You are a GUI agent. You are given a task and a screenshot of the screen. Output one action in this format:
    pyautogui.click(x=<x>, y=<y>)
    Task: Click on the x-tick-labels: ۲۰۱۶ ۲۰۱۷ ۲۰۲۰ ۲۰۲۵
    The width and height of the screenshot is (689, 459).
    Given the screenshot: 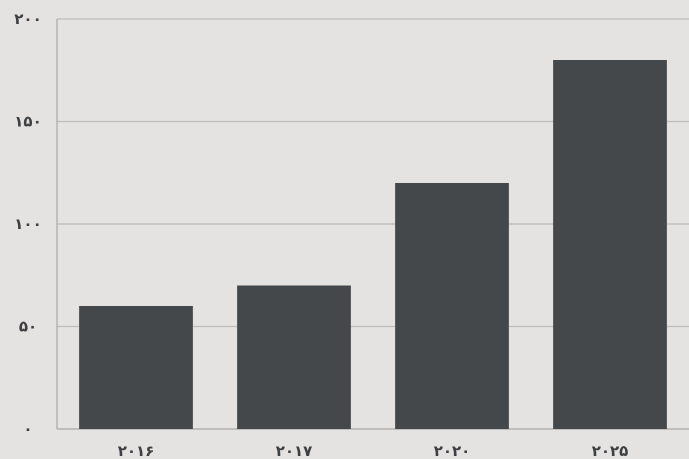 What is the action you would take?
    pyautogui.click(x=373, y=450)
    